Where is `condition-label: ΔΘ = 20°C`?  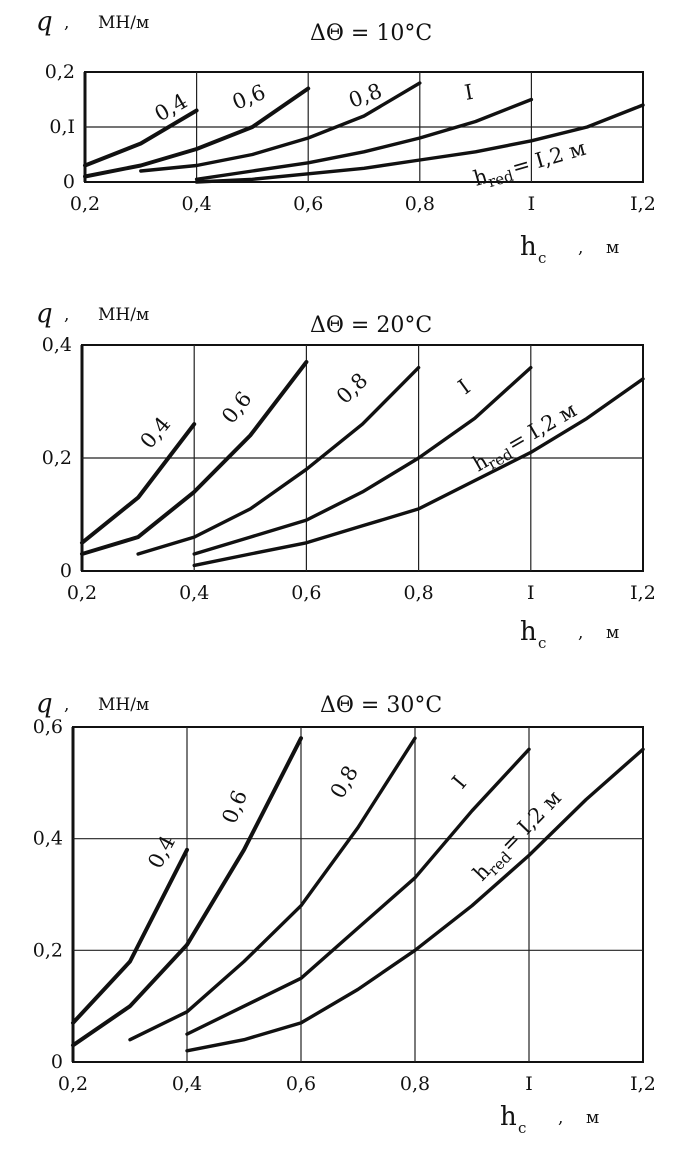
condition-label: ΔΘ = 20°C is located at coordinates (371, 325).